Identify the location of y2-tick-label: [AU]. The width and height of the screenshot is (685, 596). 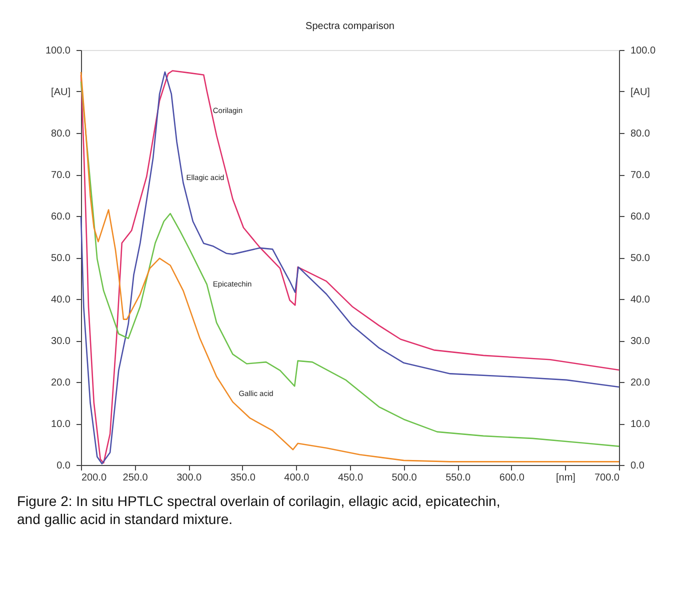
(640, 92).